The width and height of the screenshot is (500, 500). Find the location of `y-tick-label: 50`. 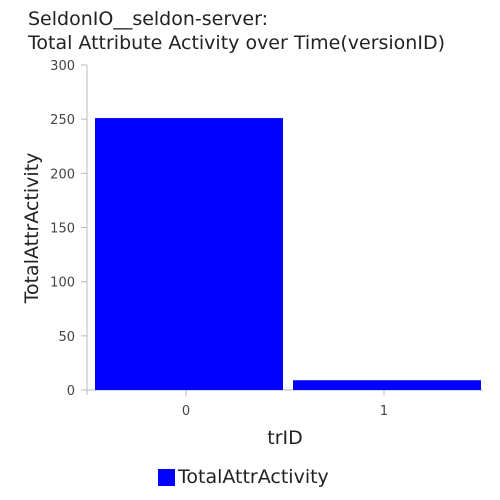

y-tick-label: 50 is located at coordinates (66, 337).